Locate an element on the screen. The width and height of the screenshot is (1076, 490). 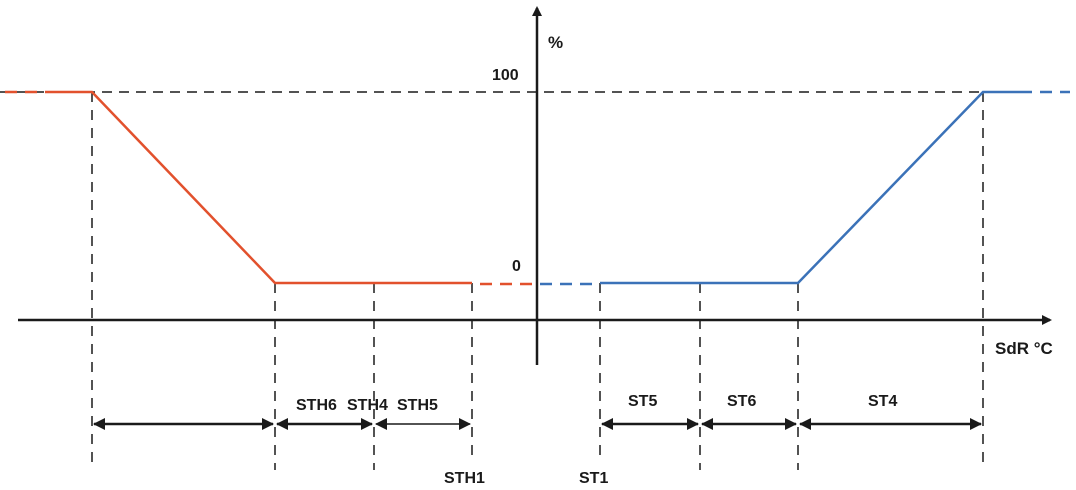
setpoint-label-sth1: STH1 is located at coordinates (464, 478).